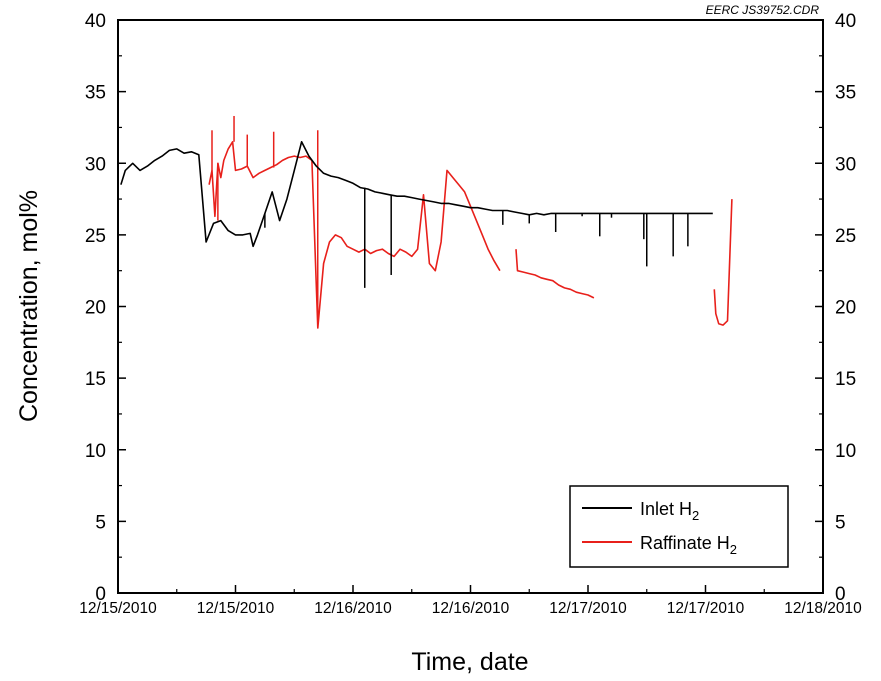 The height and width of the screenshot is (681, 881). What do you see at coordinates (845, 379) in the screenshot?
I see `y-tick-label-right: 15` at bounding box center [845, 379].